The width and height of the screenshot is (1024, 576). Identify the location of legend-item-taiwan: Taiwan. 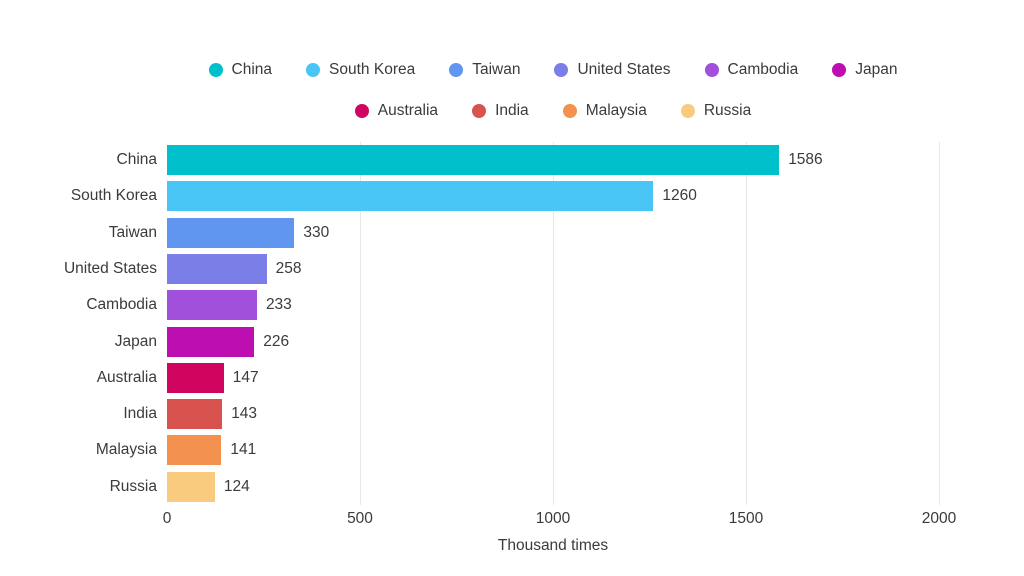
(484, 70).